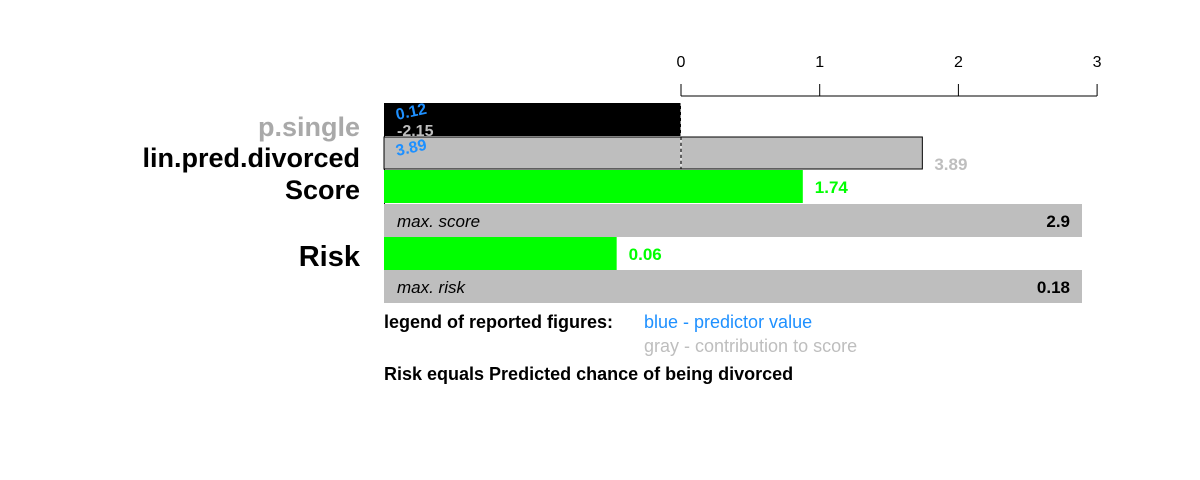 The width and height of the screenshot is (1200, 480). Describe the element at coordinates (681, 62) in the screenshot. I see `axis-tick-label: 0` at that location.